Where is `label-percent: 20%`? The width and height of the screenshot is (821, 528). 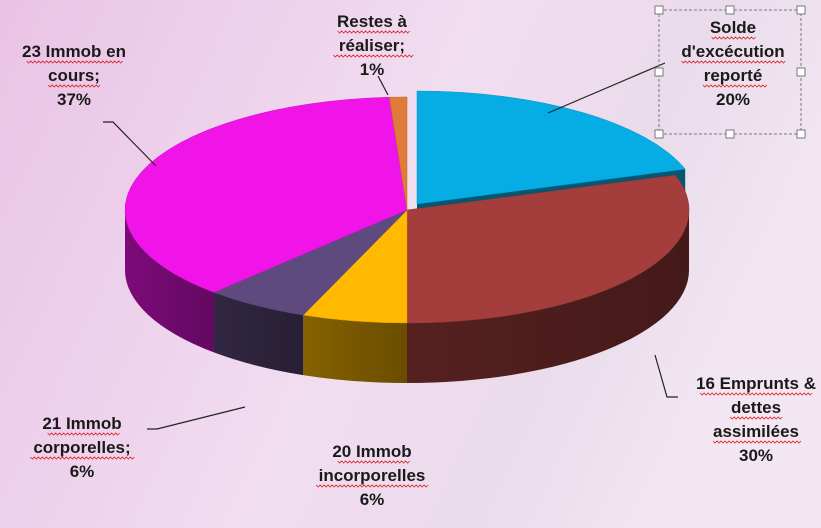 label-percent: 20% is located at coordinates (733, 99).